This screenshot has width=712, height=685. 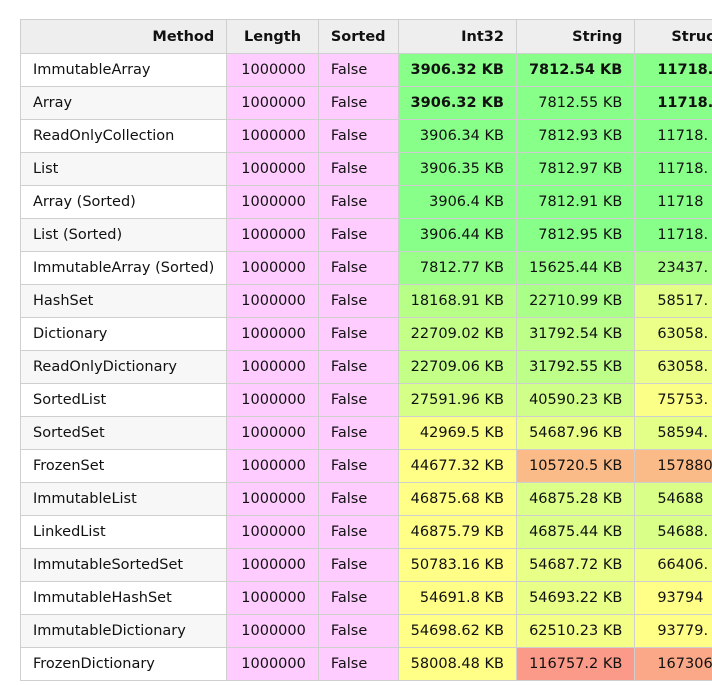 What do you see at coordinates (457, 433) in the screenshot?
I see `int32-cell: 42969.5 KB` at bounding box center [457, 433].